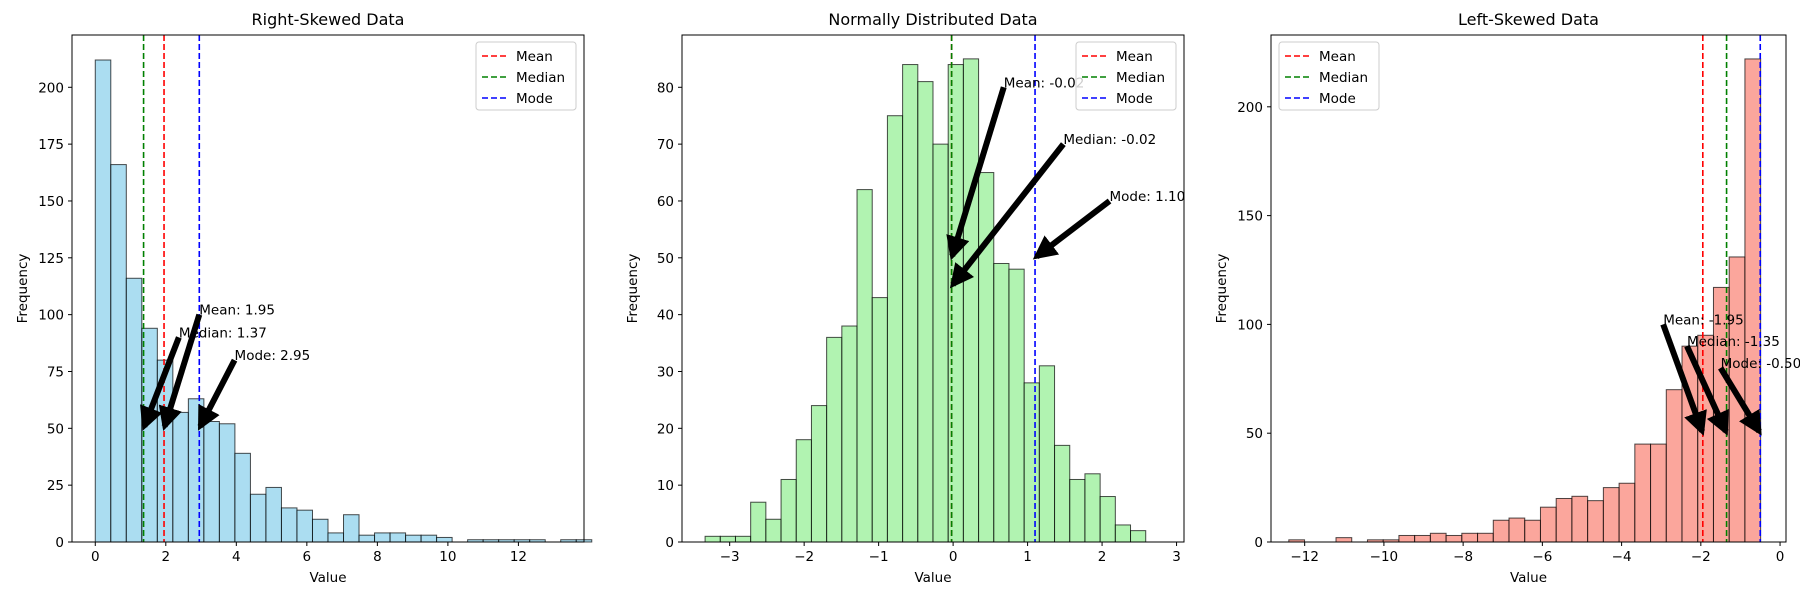 Image resolution: width=1800 pixels, height=600 pixels. Describe the element at coordinates (59, 543) in the screenshot. I see `y-tick-label: 0` at that location.